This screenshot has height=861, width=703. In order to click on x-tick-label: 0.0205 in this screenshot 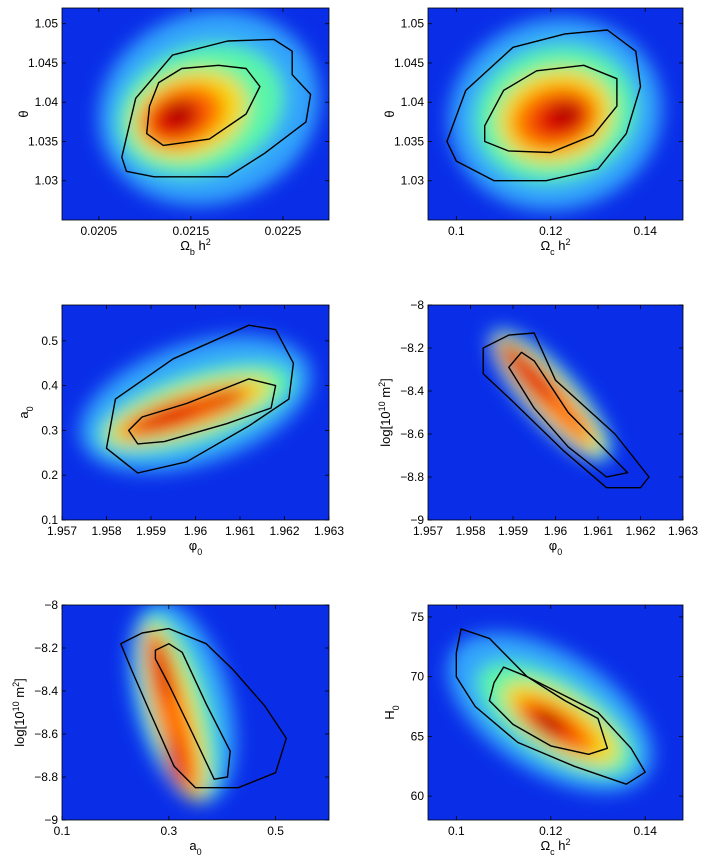, I will do `click(98, 231)`.